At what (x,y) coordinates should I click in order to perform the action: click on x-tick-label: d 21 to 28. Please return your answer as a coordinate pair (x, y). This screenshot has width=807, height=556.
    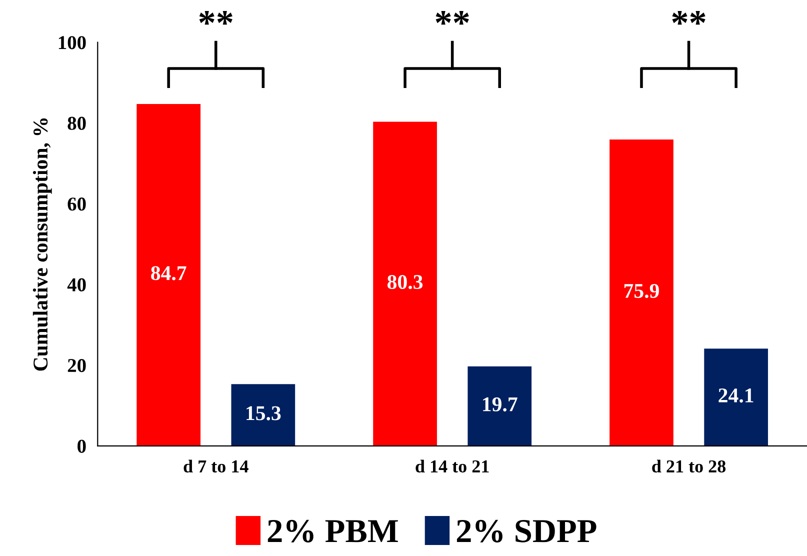
    Looking at the image, I should click on (689, 466).